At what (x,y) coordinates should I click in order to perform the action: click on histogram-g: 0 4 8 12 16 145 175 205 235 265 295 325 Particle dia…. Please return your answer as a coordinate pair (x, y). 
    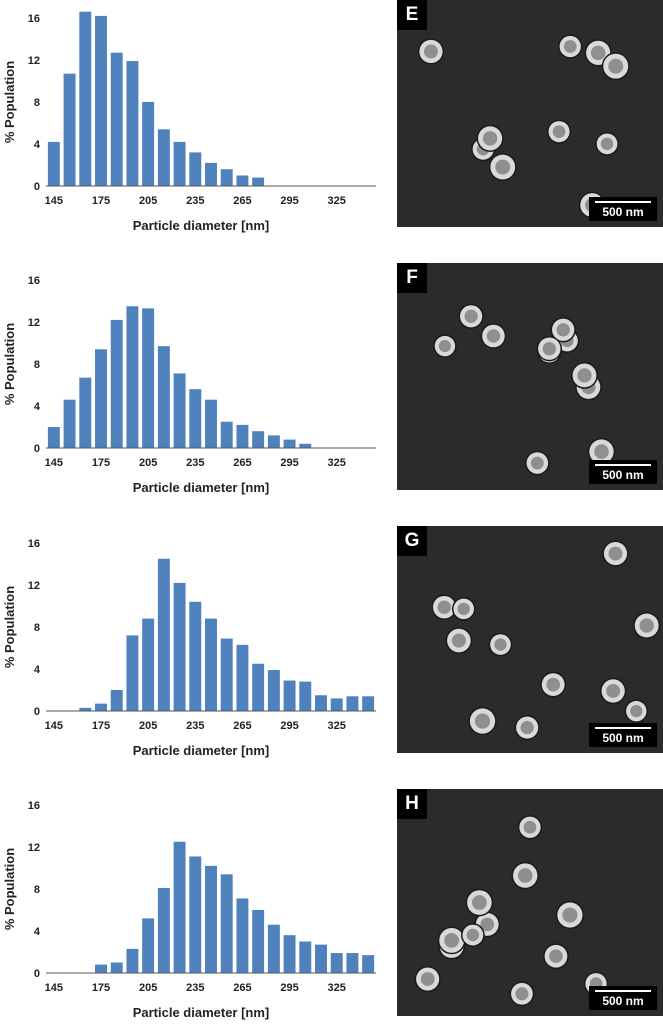
    Looking at the image, I should click on (190, 645).